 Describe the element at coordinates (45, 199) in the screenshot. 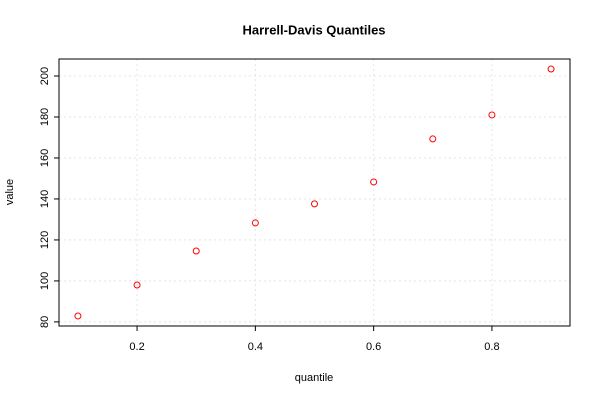

I see `y-tick-label: 140` at that location.